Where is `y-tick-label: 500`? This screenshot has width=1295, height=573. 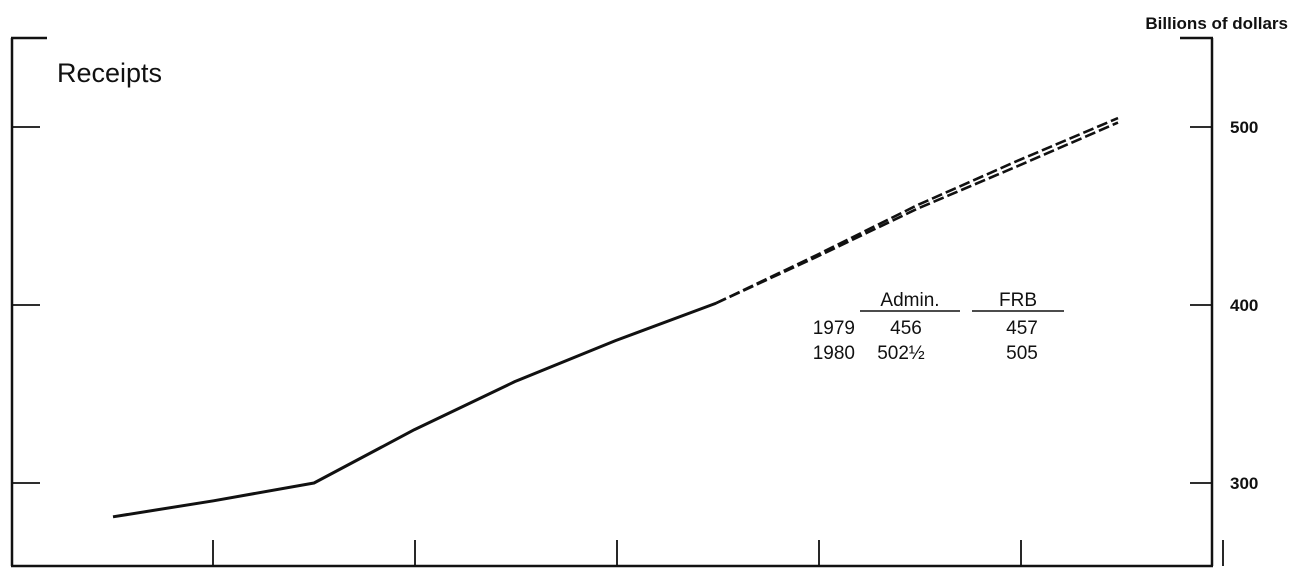
y-tick-label: 500 is located at coordinates (1244, 127).